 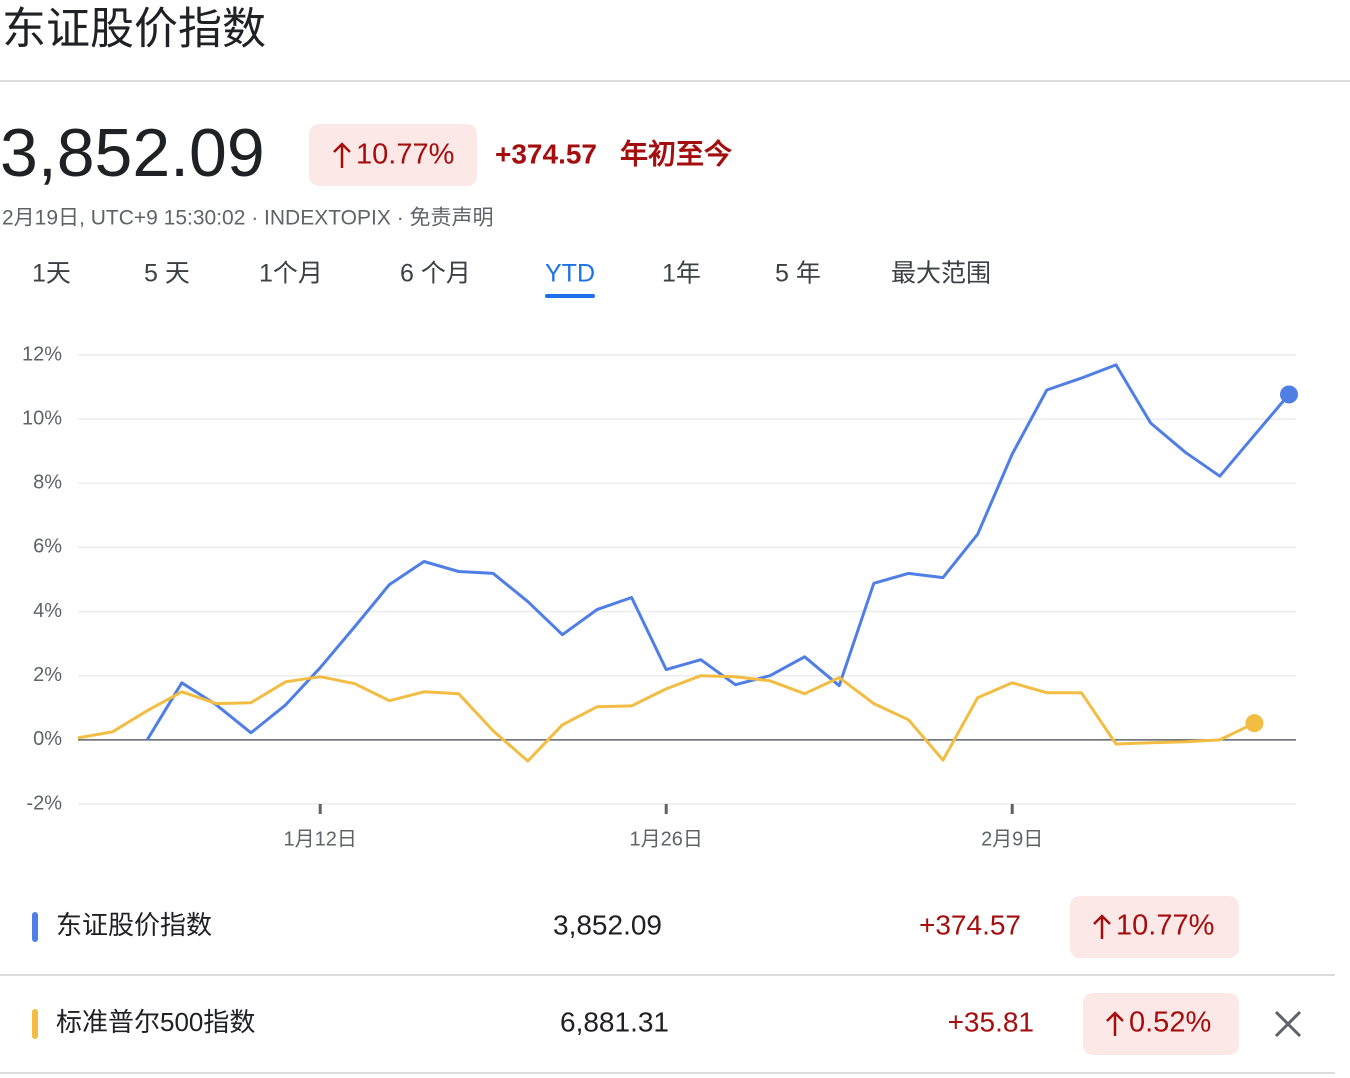 What do you see at coordinates (970, 924) in the screenshot?
I see `legend-change: +374.57` at bounding box center [970, 924].